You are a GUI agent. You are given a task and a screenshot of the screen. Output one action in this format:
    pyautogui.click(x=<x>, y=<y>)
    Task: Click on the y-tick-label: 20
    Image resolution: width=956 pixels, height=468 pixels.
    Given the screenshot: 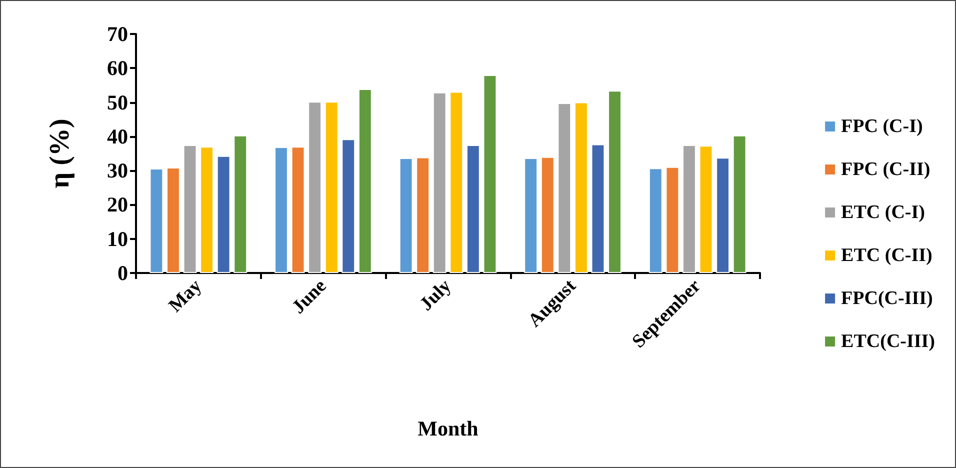 What is the action you would take?
    pyautogui.click(x=117, y=204)
    